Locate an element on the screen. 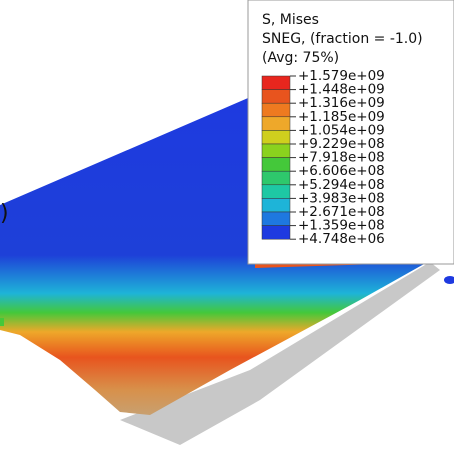  panel-label: ) is located at coordinates (4, 213).